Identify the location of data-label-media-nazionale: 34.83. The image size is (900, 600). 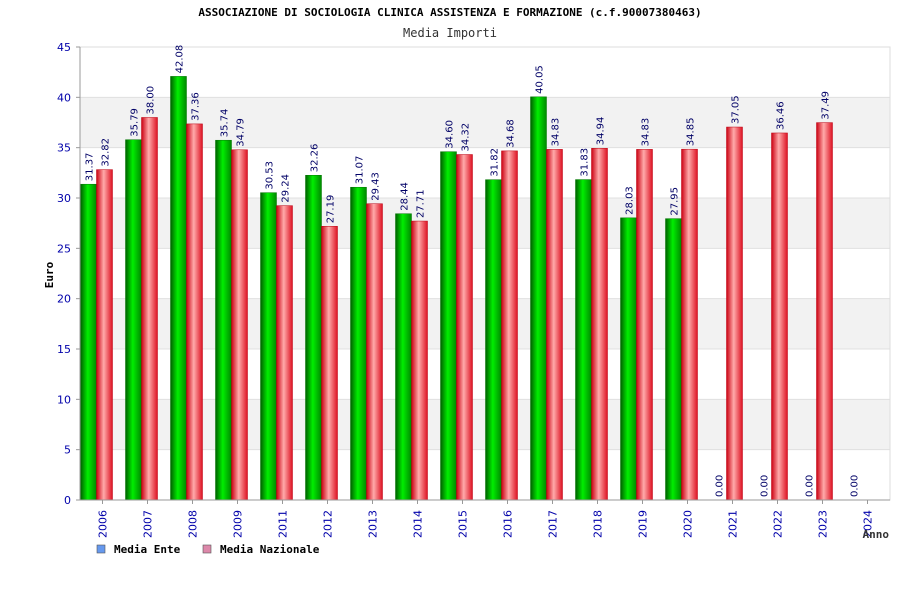
(646, 132).